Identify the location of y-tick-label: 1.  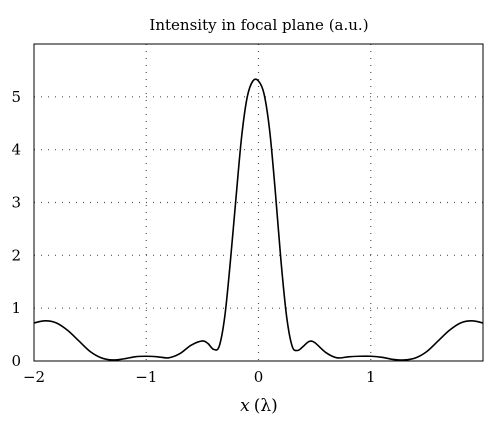
(16, 308).